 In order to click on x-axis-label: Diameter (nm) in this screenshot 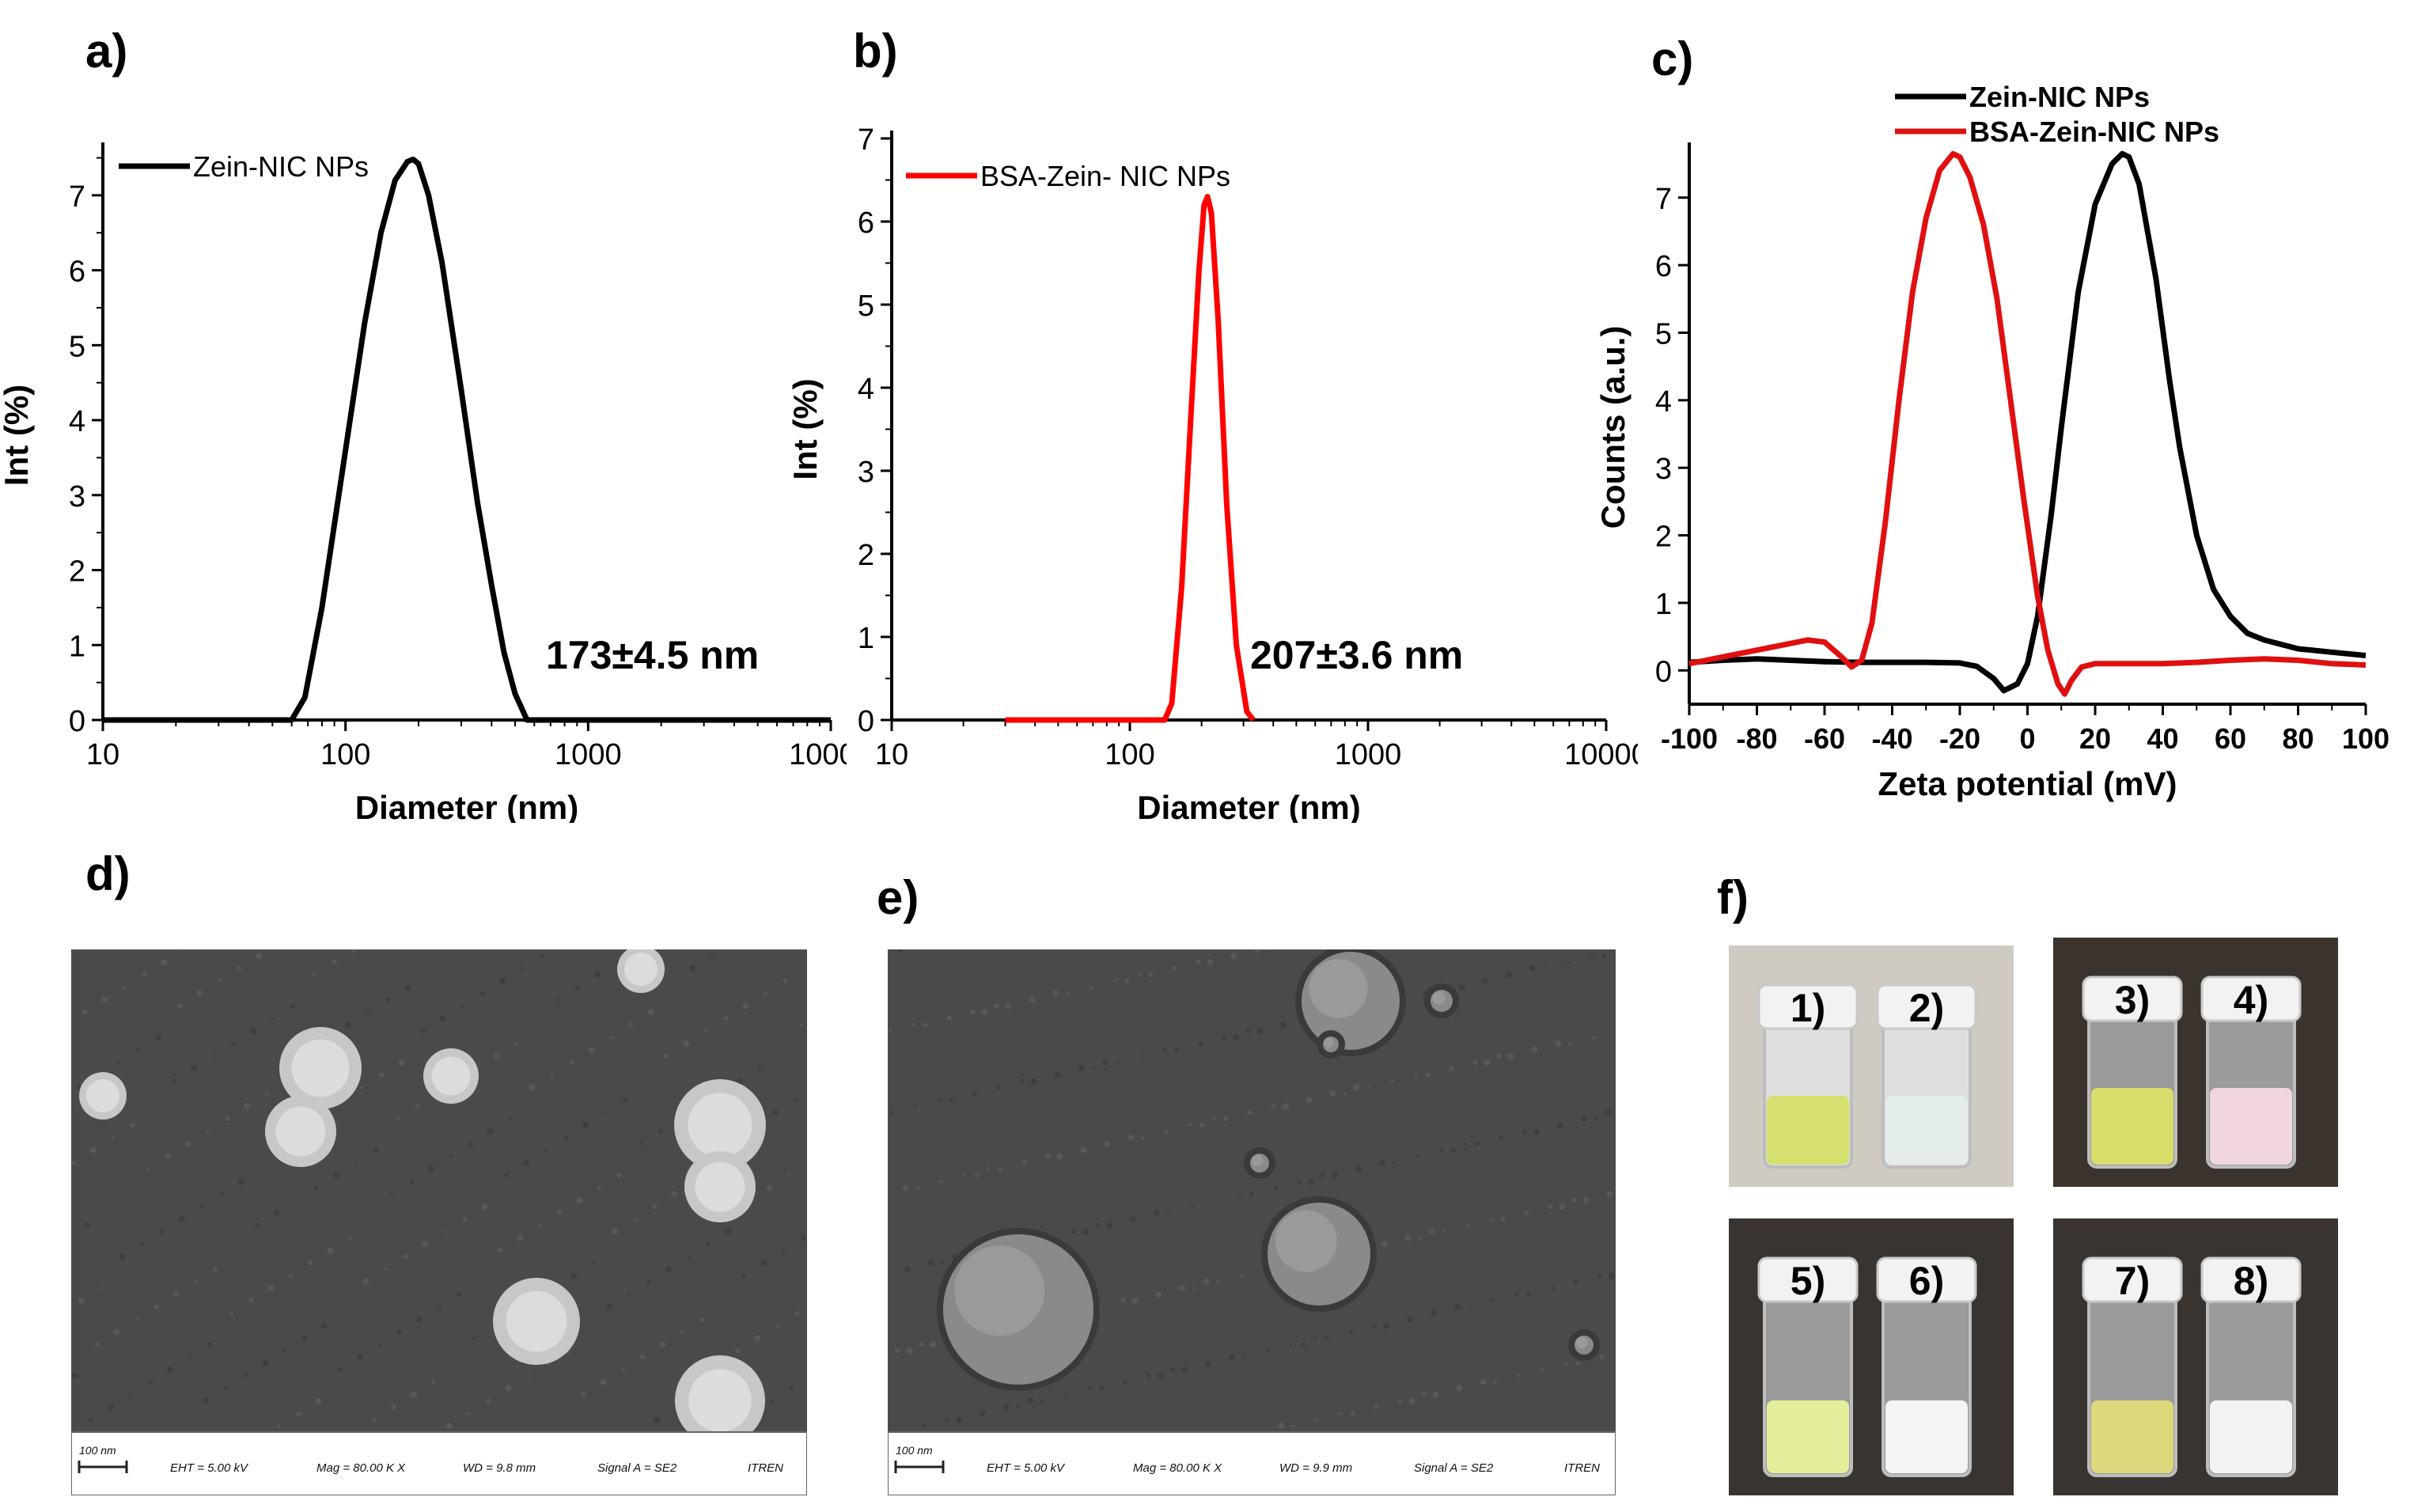, I will do `click(466, 806)`.